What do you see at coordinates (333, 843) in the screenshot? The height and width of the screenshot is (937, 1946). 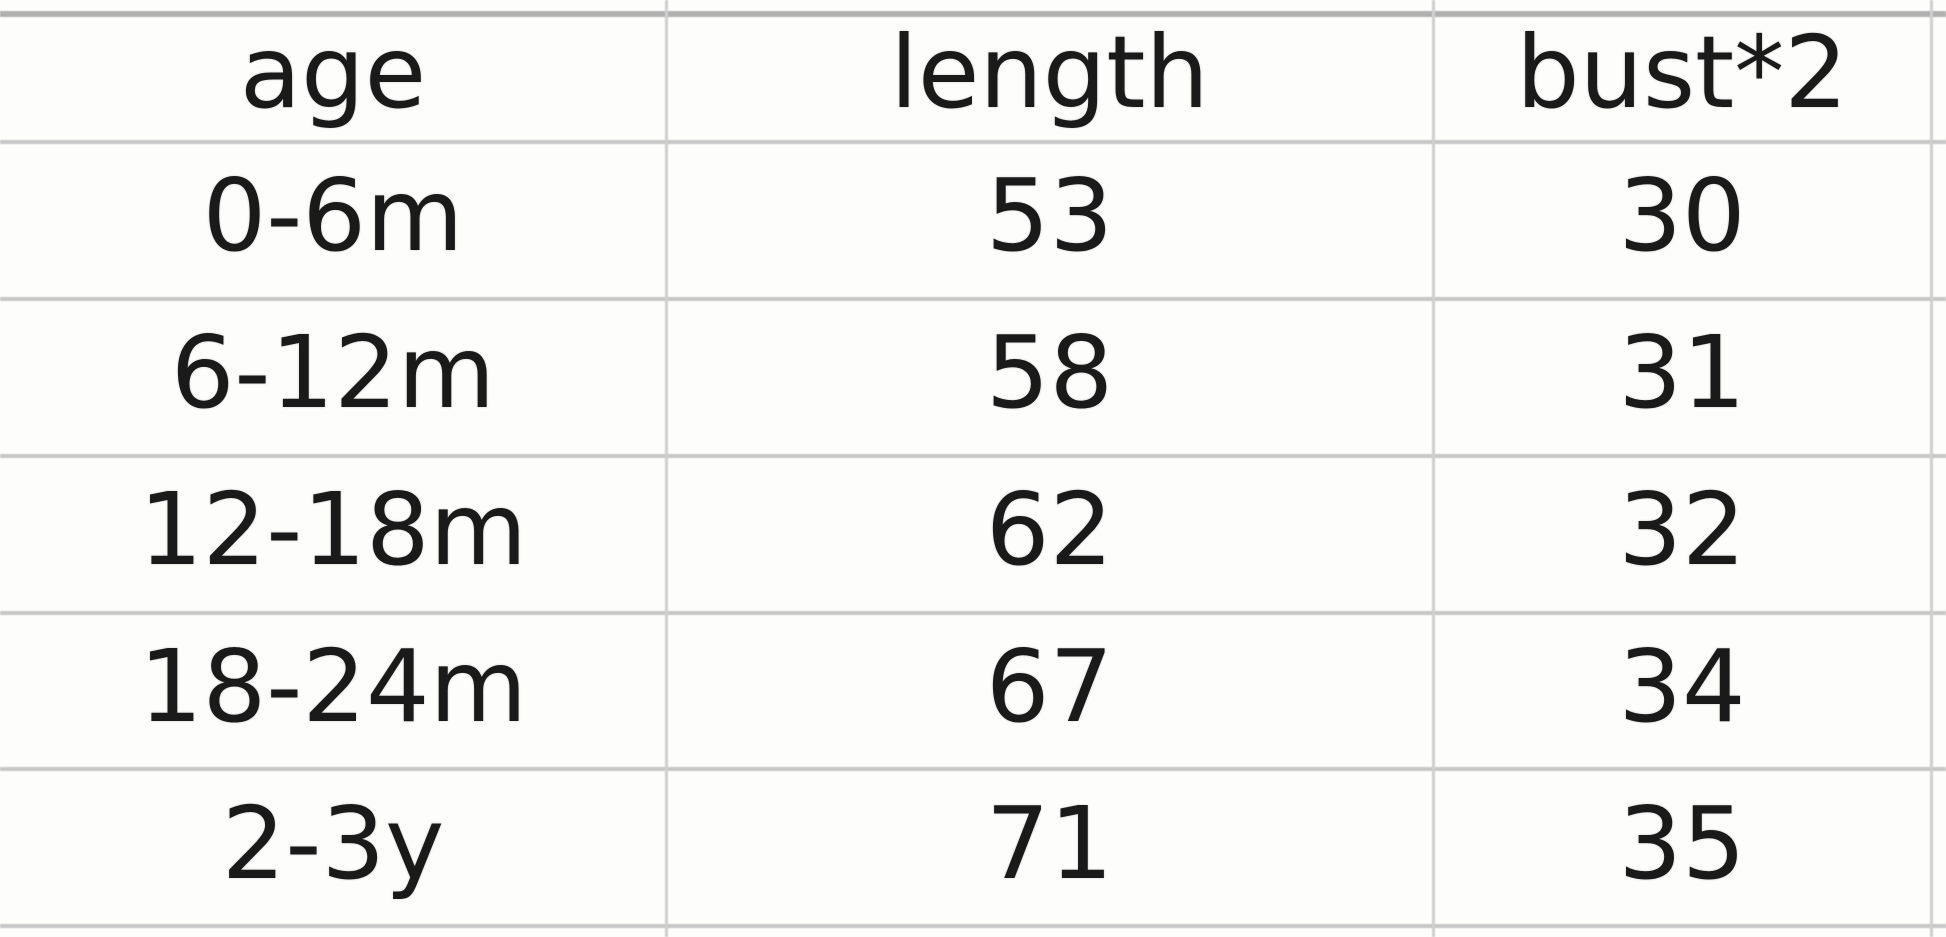 I see `cell-age-row4: 2-3y` at bounding box center [333, 843].